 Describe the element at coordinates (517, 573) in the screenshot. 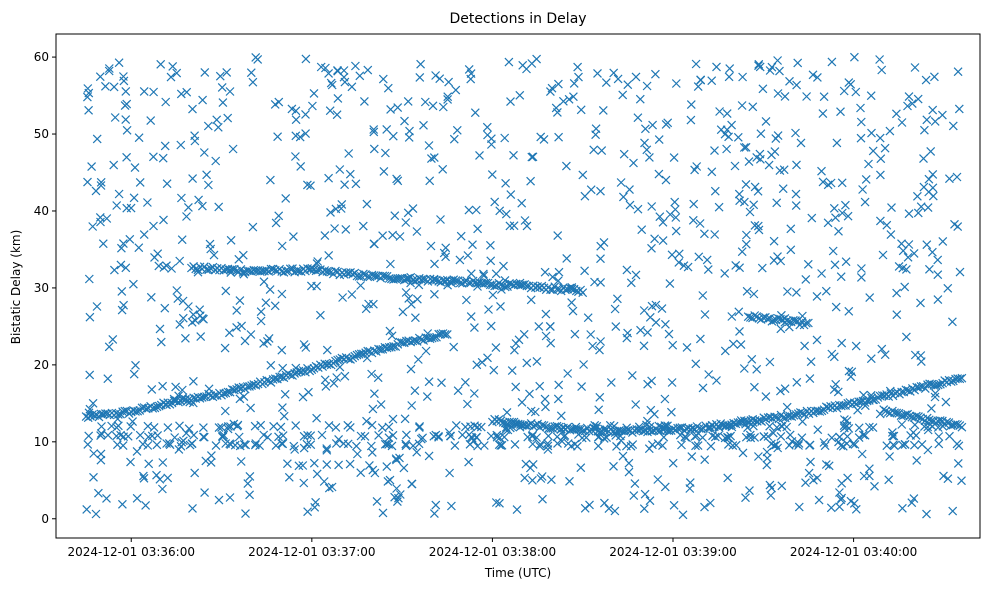

I see `x-axis-label: Time (UTC)` at that location.